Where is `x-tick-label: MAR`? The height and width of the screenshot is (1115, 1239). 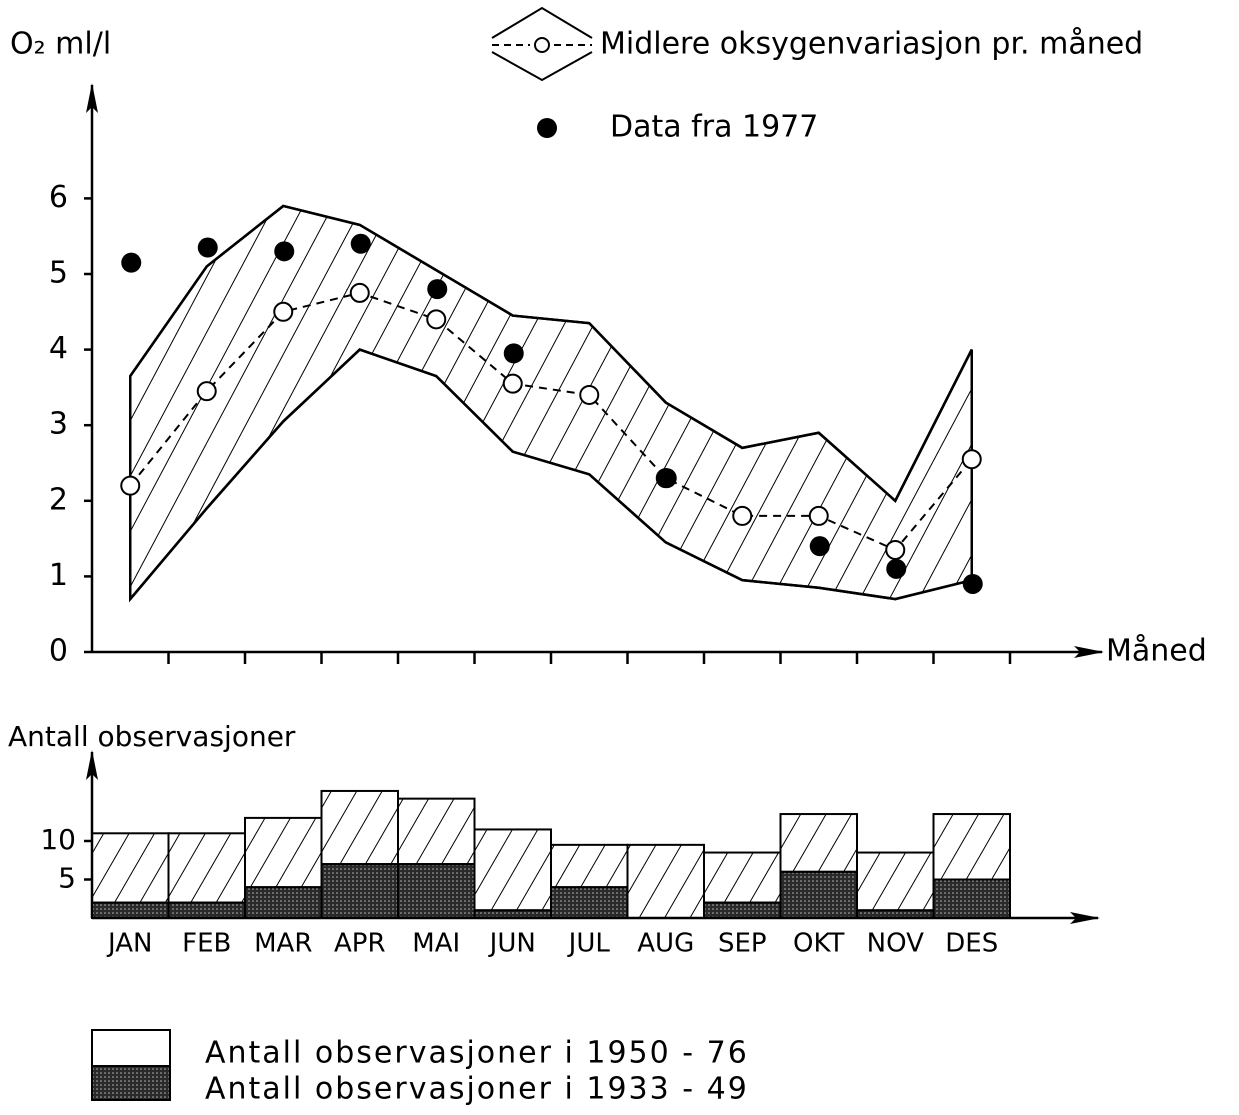
x-tick-label: MAR is located at coordinates (283, 944).